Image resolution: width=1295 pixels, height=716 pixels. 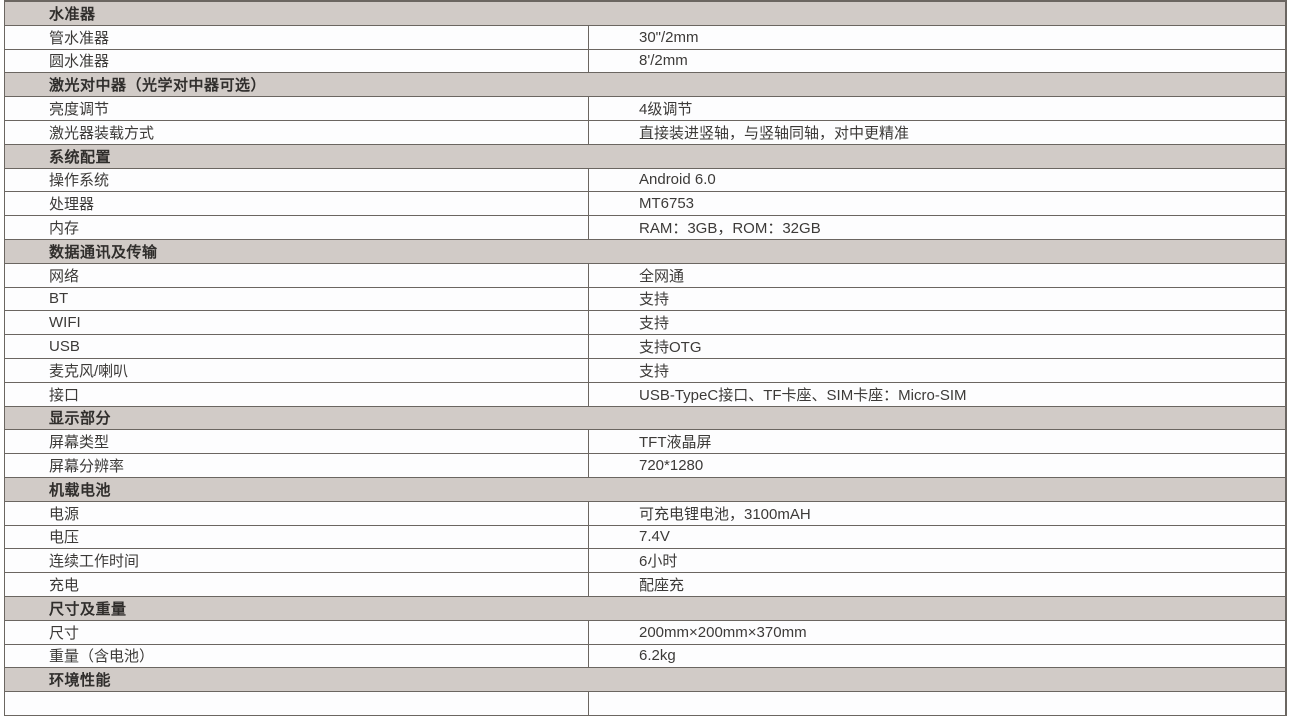 What do you see at coordinates (72, 14) in the screenshot?
I see `section-title: 水准器` at bounding box center [72, 14].